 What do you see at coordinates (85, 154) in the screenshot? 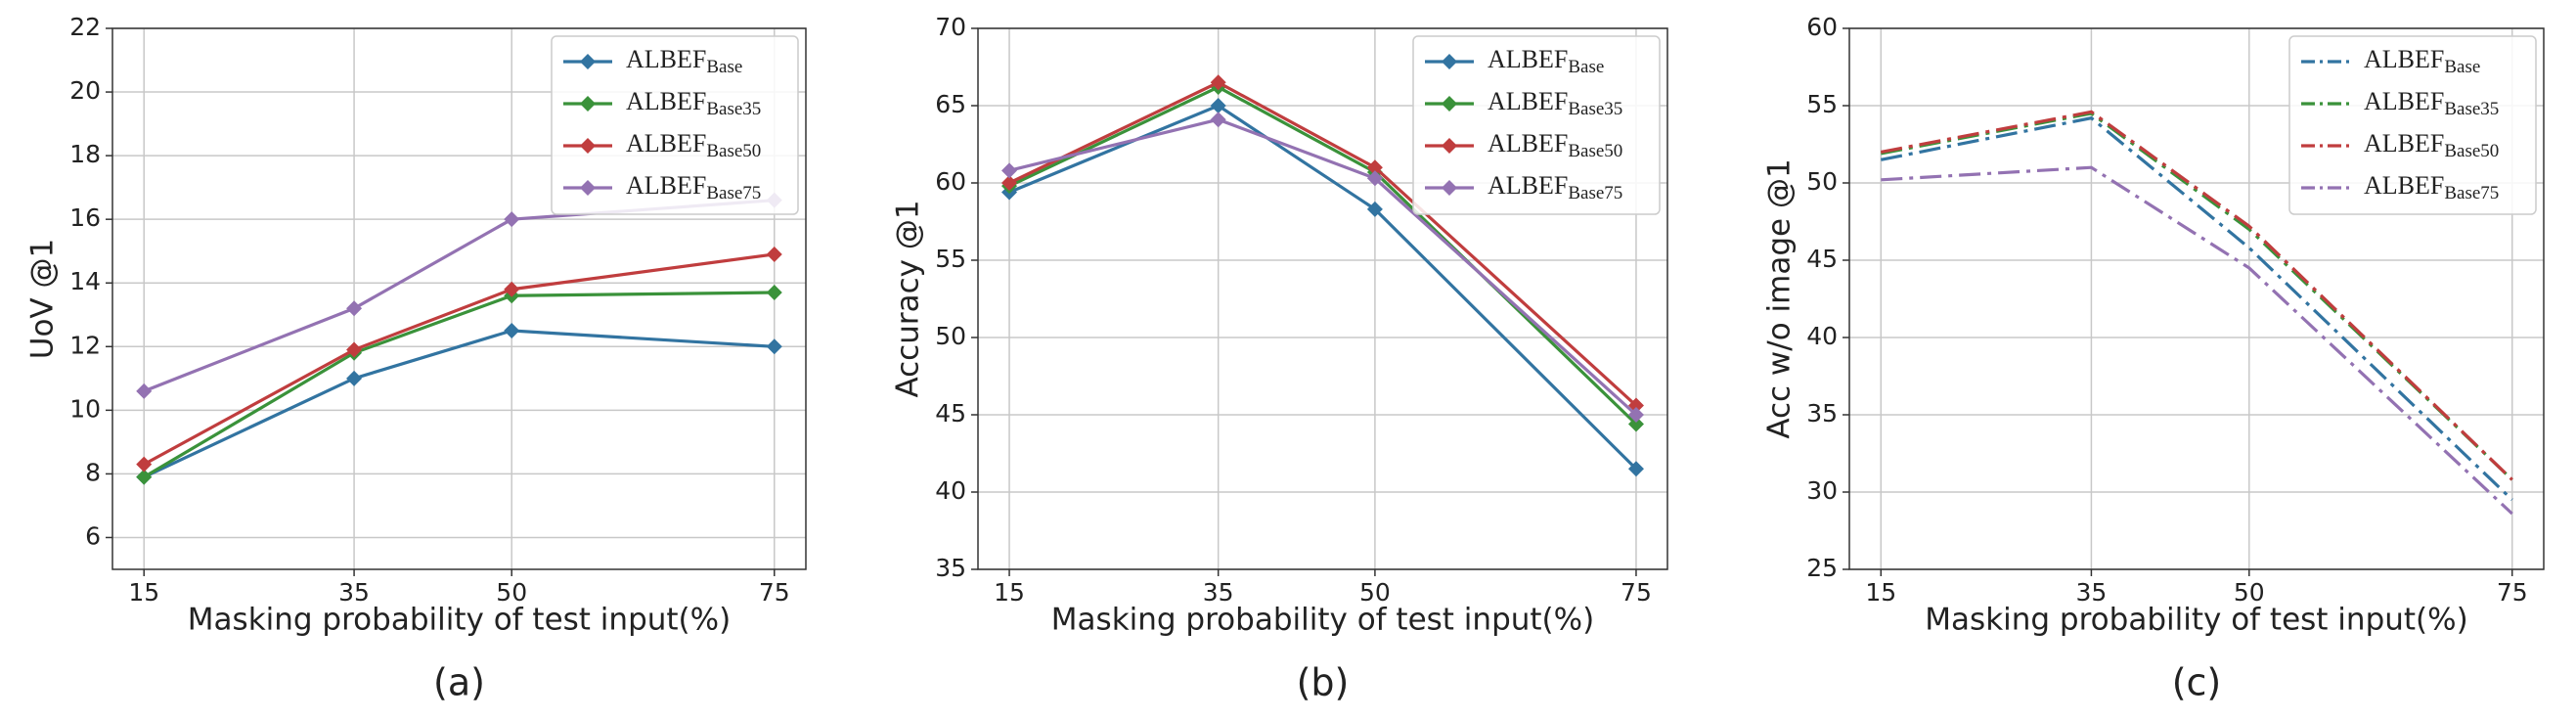
I see `y-tick-label: 18` at bounding box center [85, 154].